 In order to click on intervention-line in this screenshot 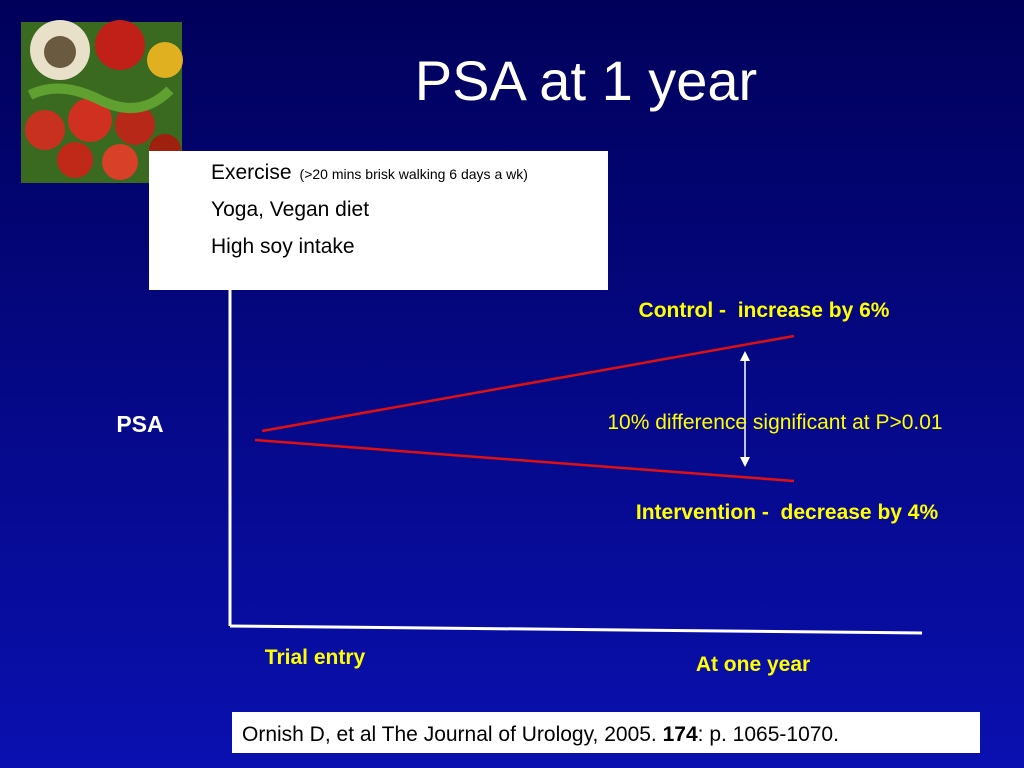, I will do `click(524, 460)`.